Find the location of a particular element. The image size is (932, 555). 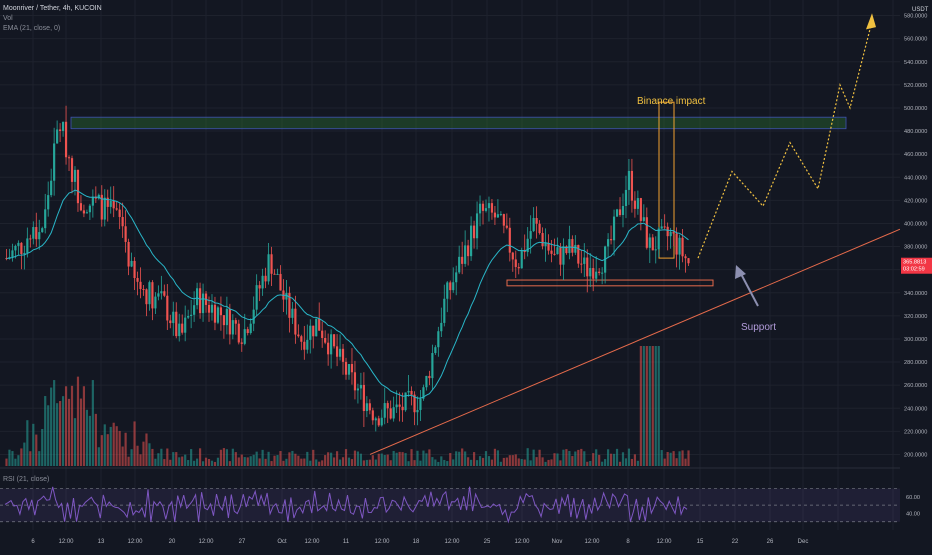

last-price-value: 365.8813 is located at coordinates (914, 263).